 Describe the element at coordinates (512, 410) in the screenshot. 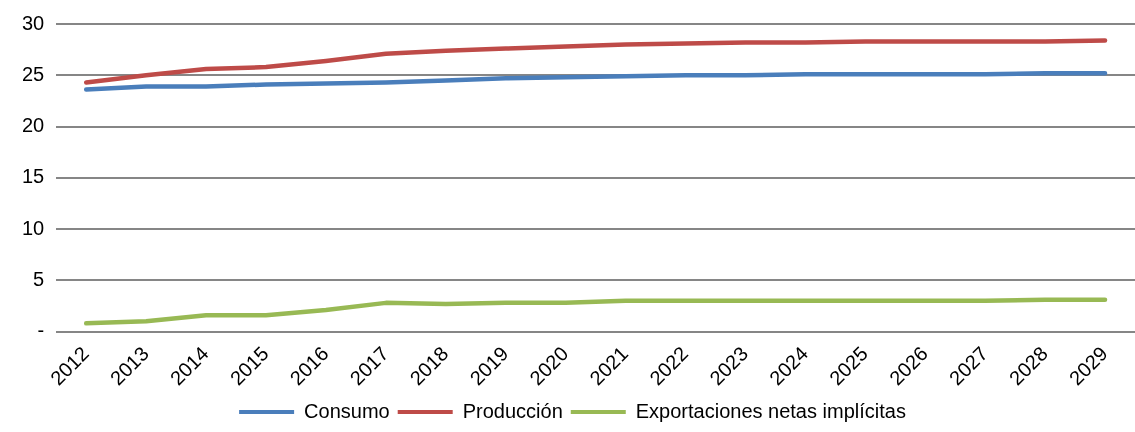

I see `legend-label: Producción` at that location.